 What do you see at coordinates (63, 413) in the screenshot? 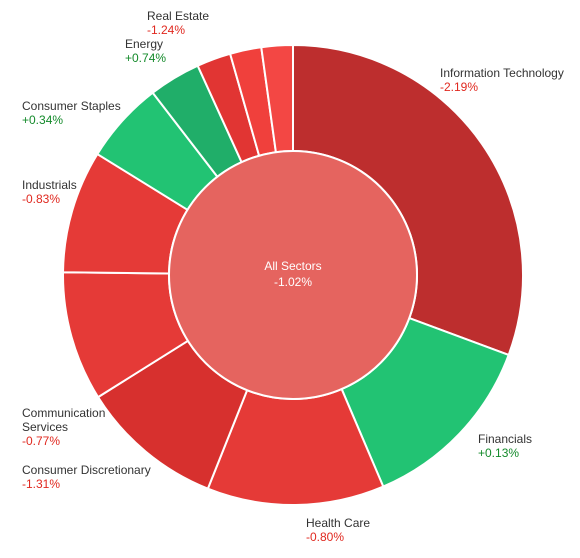
I see `label-name-communication-services-0: Communication` at bounding box center [63, 413].